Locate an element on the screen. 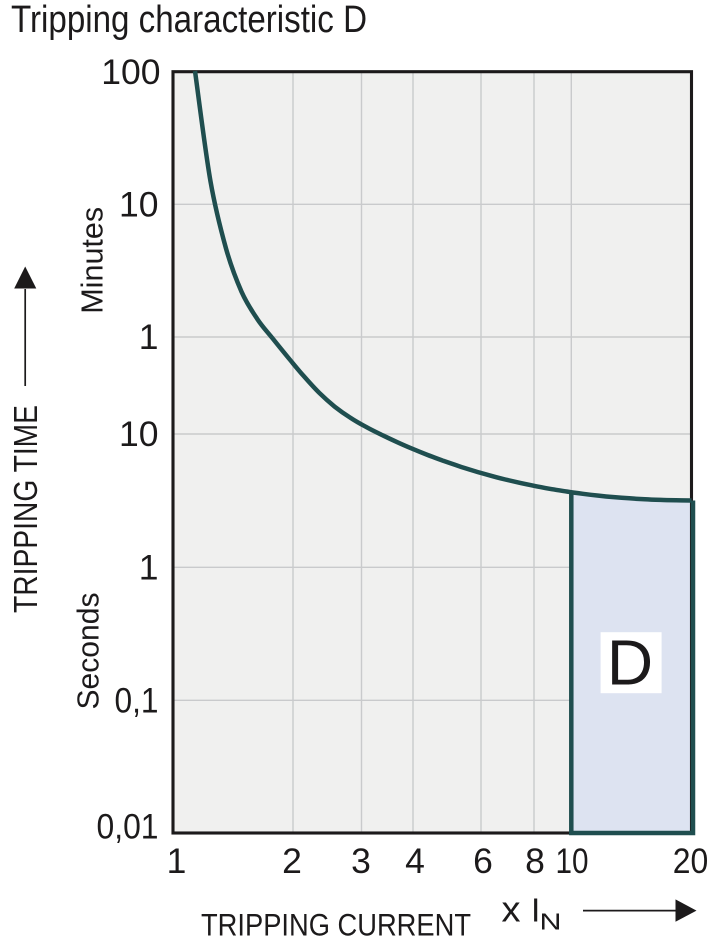 The height and width of the screenshot is (943, 720). svg-text: 100 is located at coordinates (130, 72).